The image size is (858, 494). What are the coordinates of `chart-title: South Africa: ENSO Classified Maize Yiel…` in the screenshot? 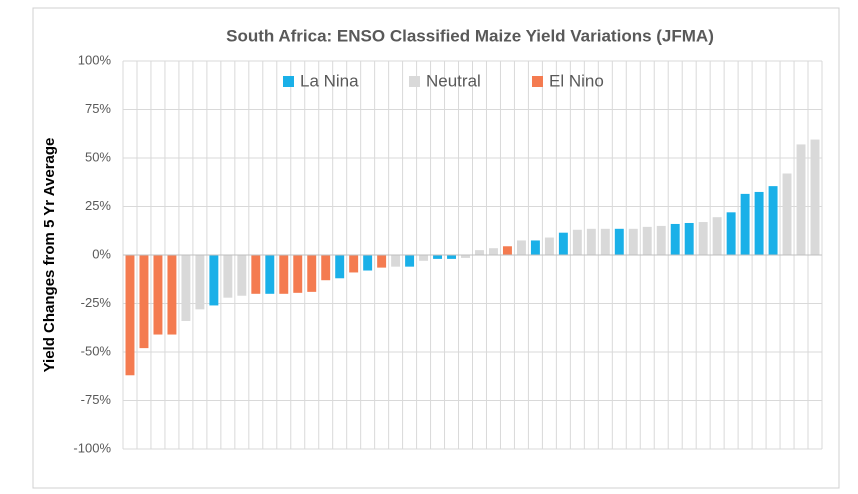 It's located at (470, 35).